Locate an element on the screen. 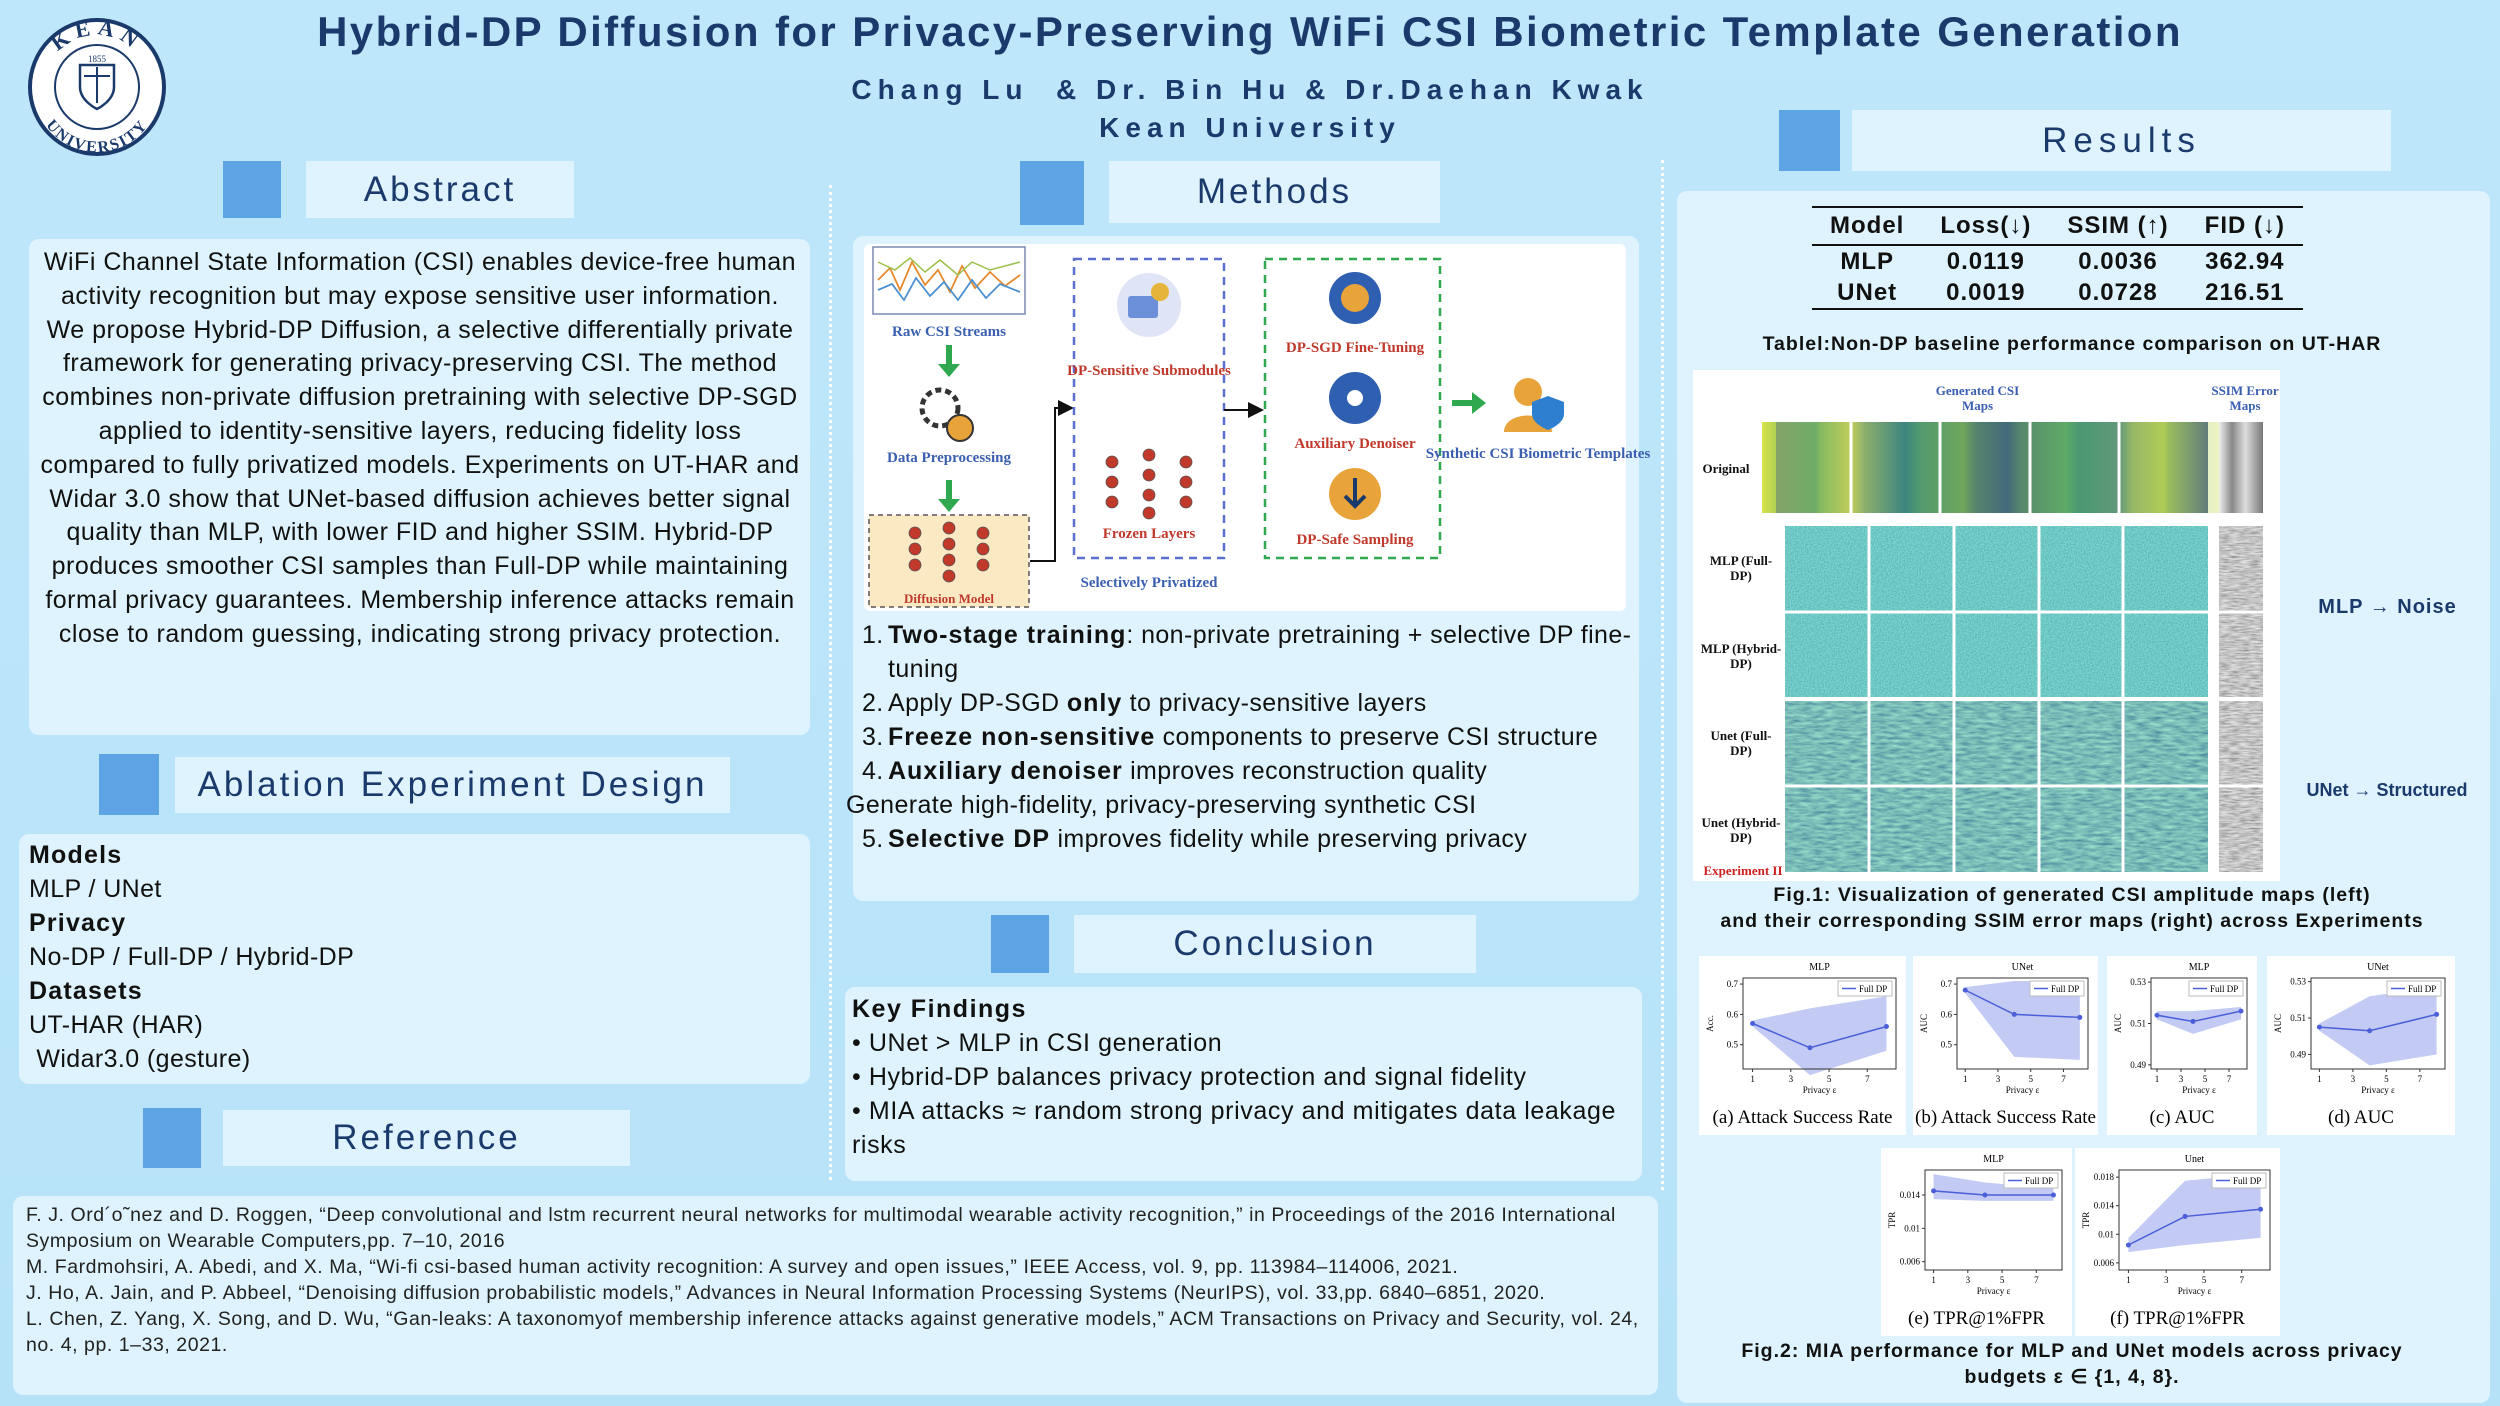  step-emphasis: only is located at coordinates (1094, 703).